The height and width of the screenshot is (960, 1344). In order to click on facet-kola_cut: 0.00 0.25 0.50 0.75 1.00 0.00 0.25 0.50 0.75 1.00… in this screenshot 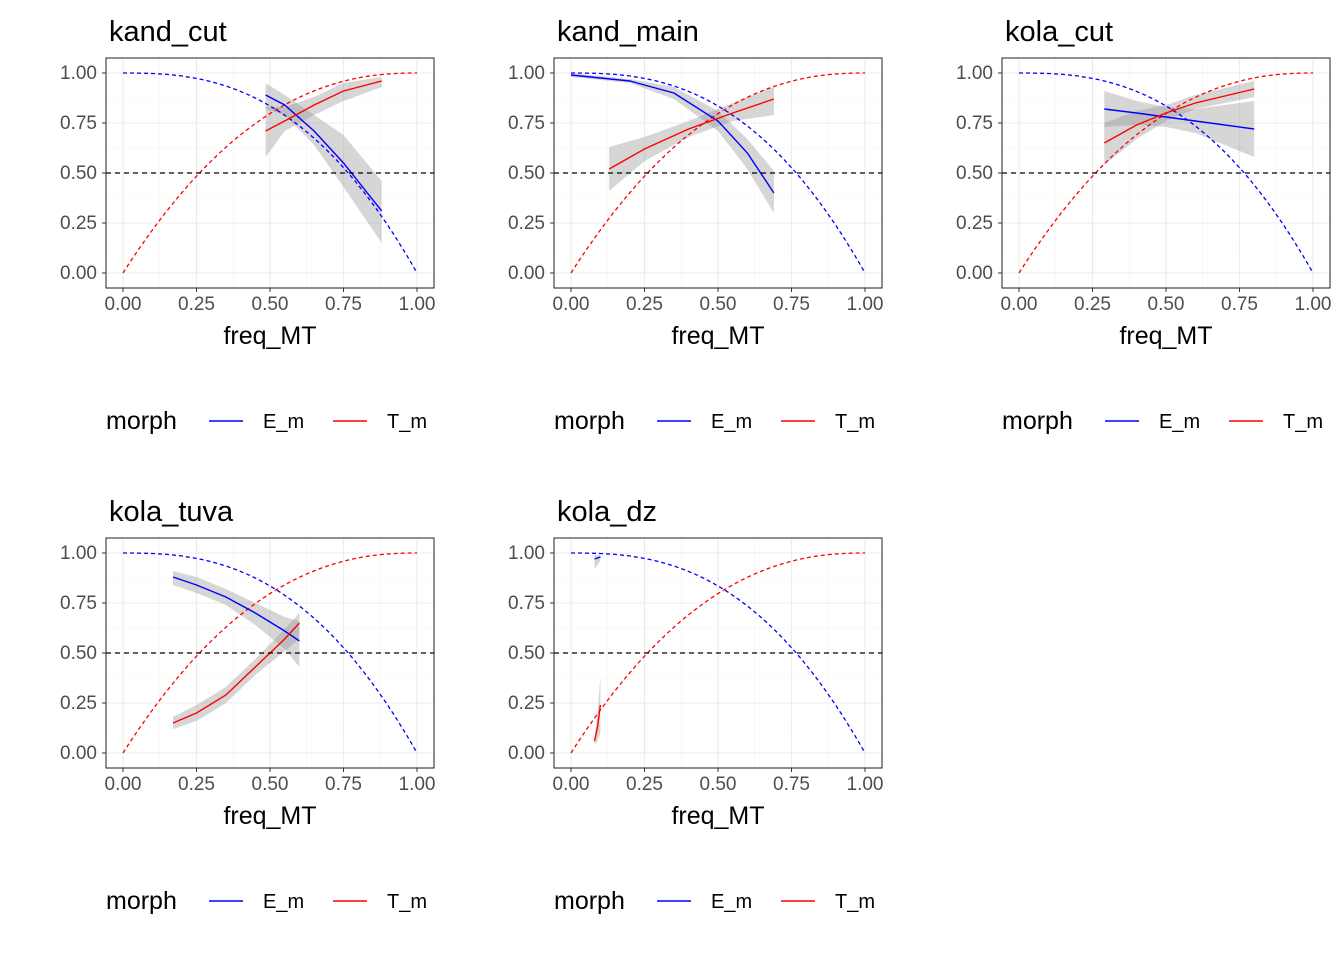, I will do `click(1143, 225)`.